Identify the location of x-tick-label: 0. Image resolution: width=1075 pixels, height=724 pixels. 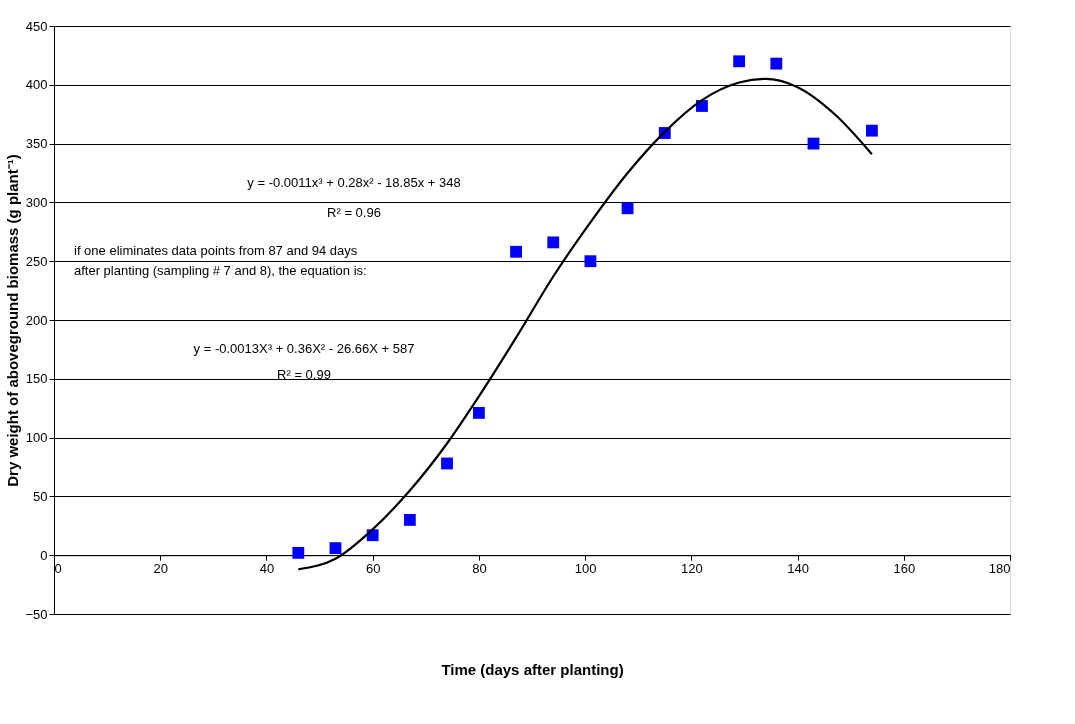
(58, 568).